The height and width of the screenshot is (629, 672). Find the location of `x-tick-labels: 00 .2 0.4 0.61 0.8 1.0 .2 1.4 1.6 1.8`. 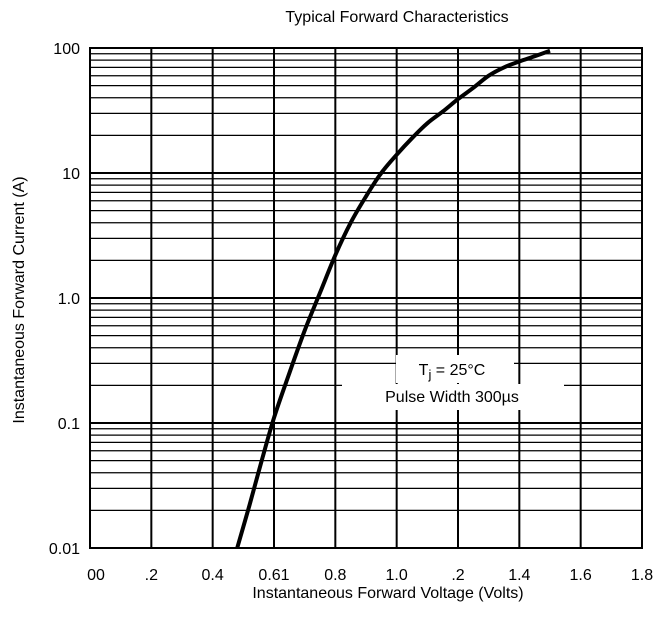

x-tick-labels: 00 .2 0.4 0.61 0.8 1.0 .2 1.4 1.6 1.8 is located at coordinates (370, 575).